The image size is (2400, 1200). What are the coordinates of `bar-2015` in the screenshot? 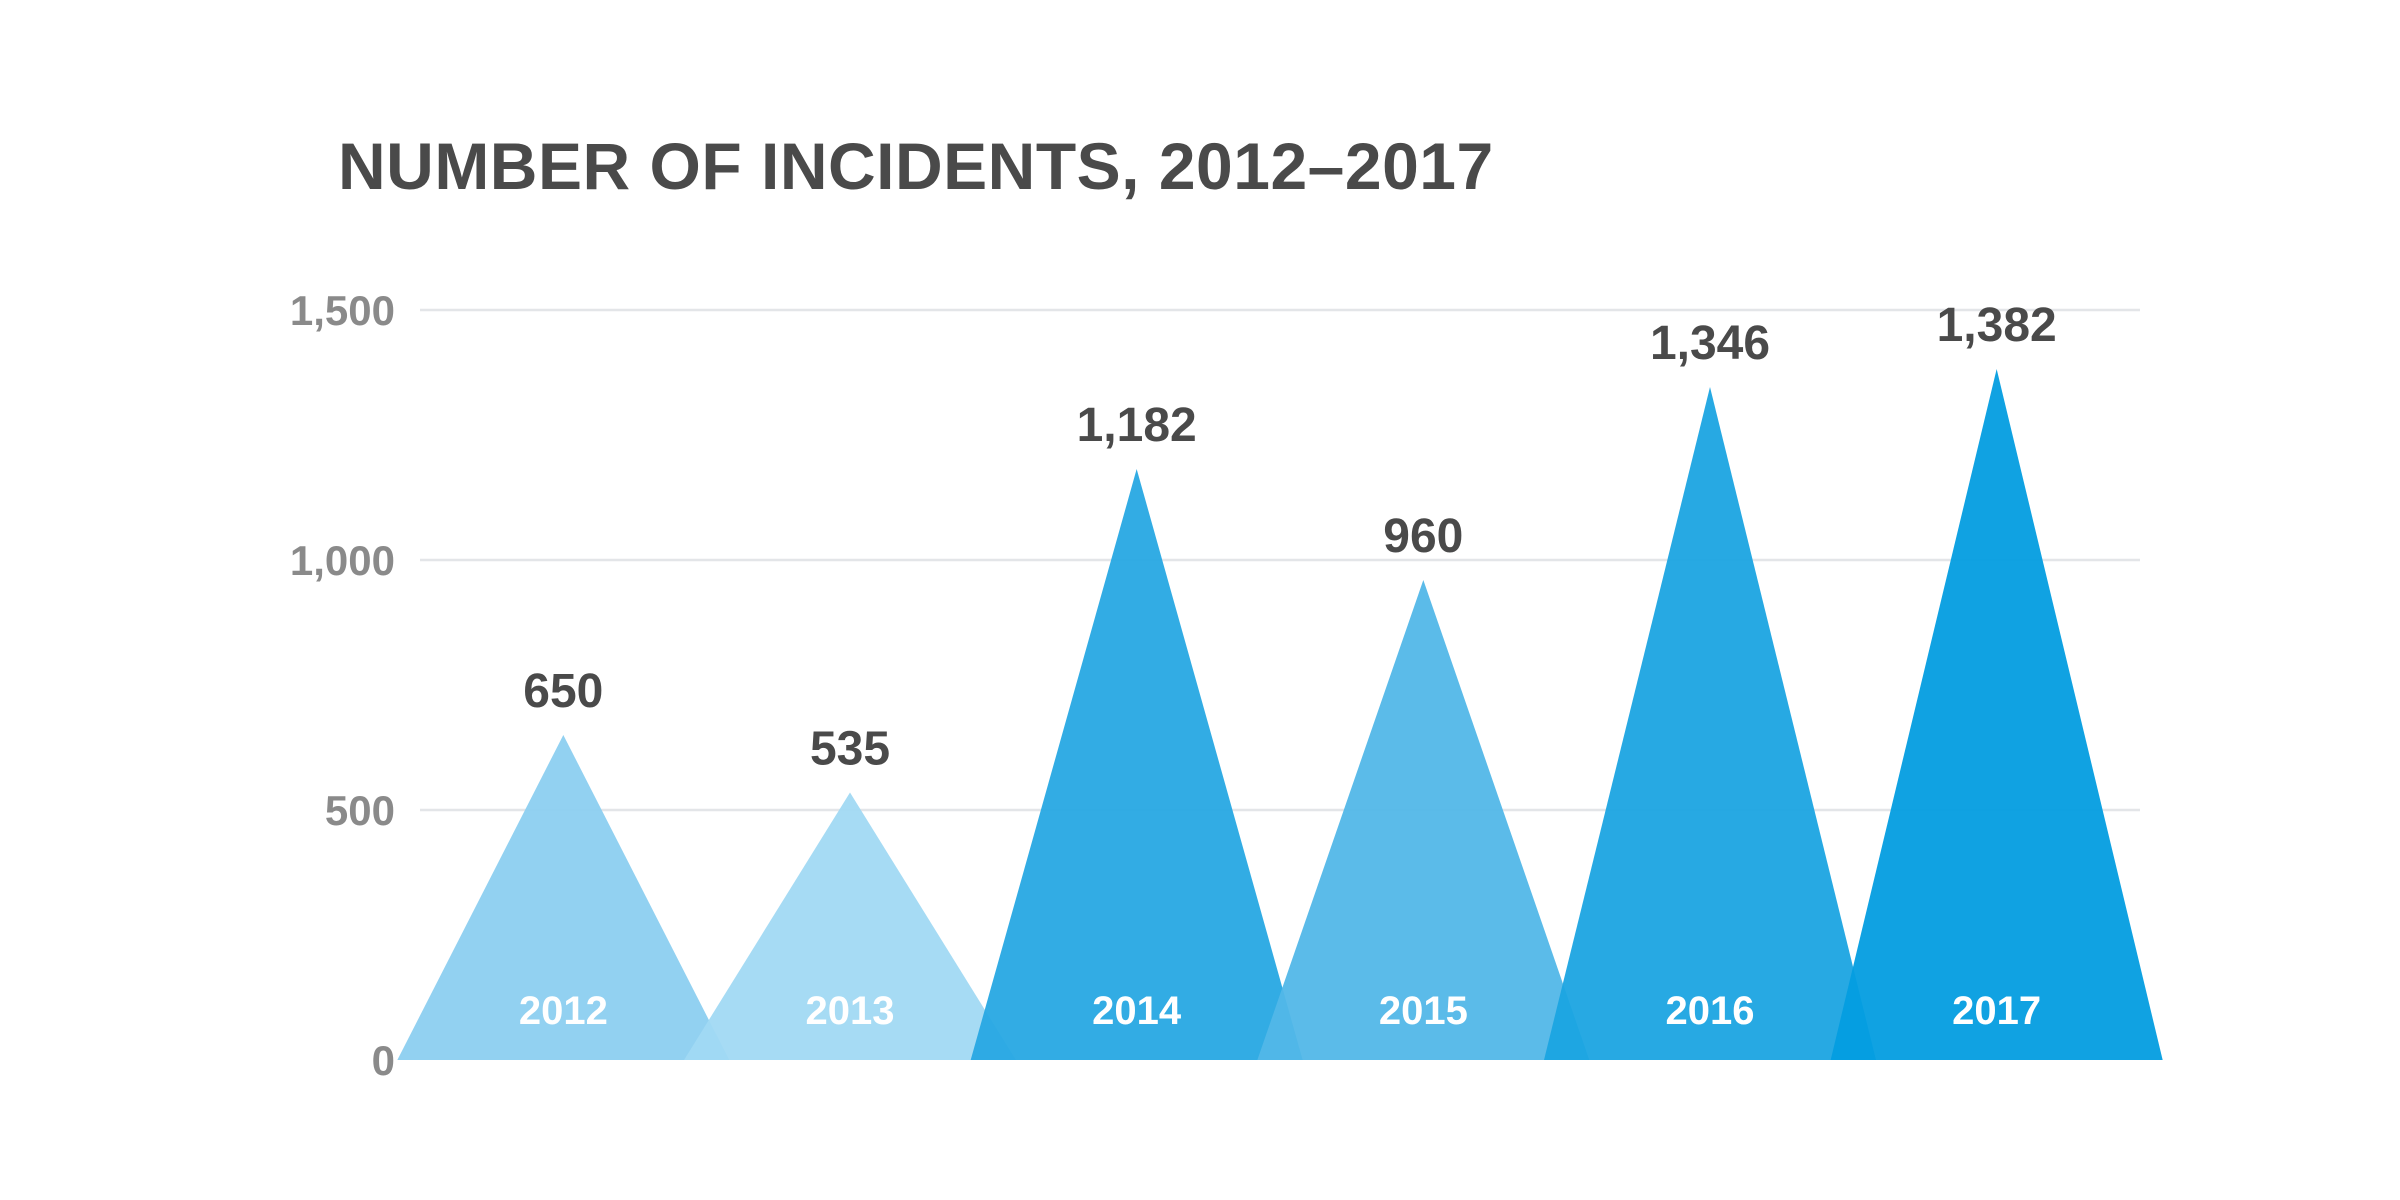 It's located at (1423, 820).